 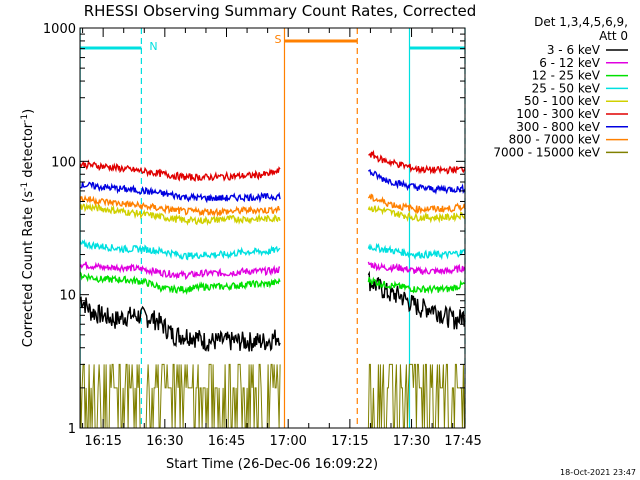 I want to click on x-tick-label: 17:30, so click(x=411, y=441).